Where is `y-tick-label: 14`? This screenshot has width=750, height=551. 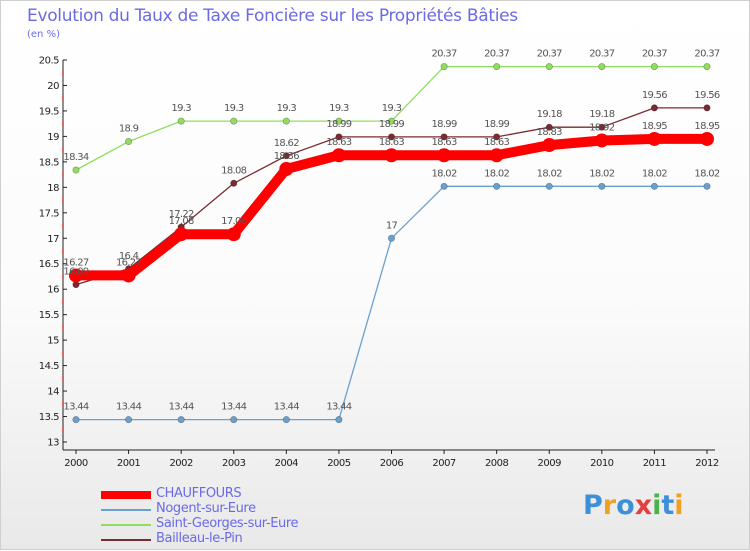
y-tick-label: 14 is located at coordinates (53, 392).